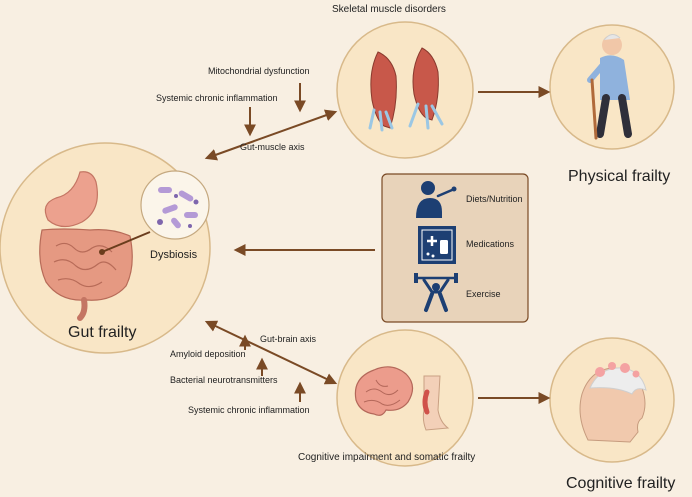  What do you see at coordinates (426, 88) in the screenshot?
I see `muscle-icon-right` at bounding box center [426, 88].